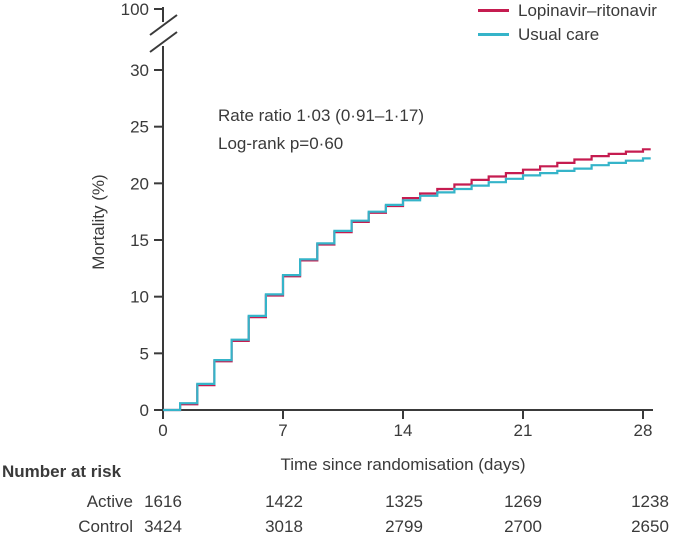  Describe the element at coordinates (284, 501) in the screenshot. I see `risk-value: 1422` at that location.